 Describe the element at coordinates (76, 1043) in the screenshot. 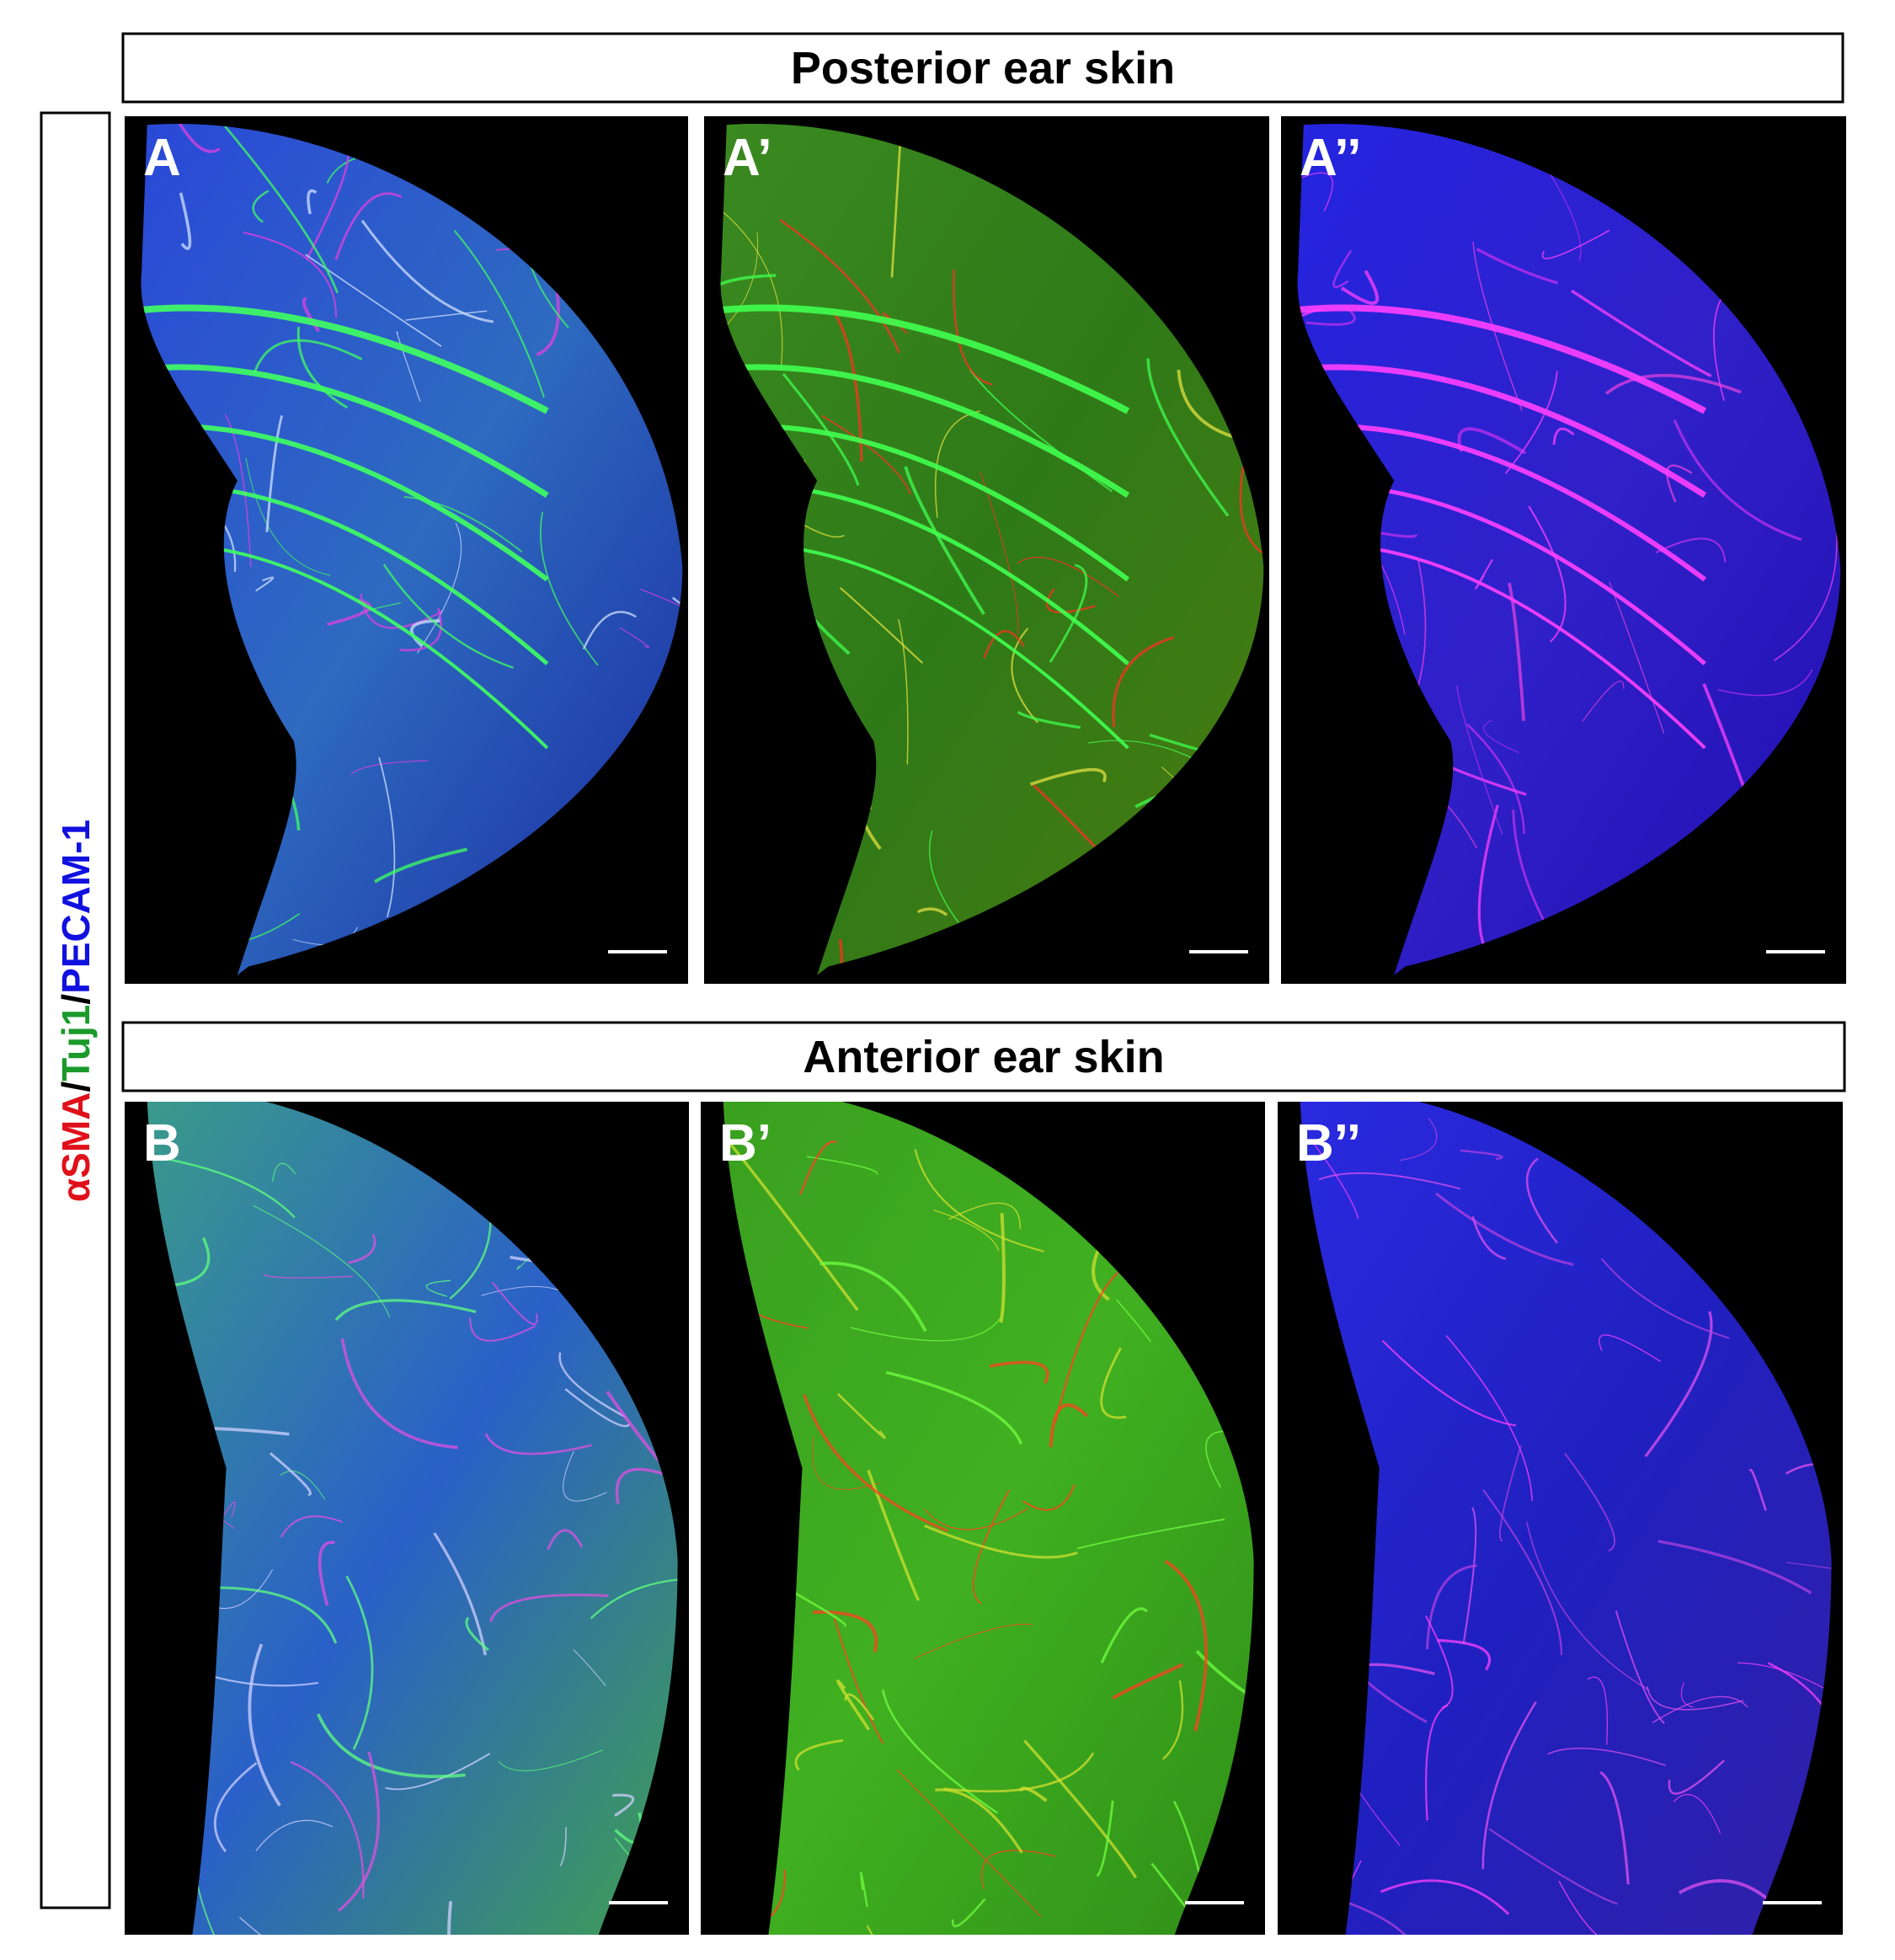

I see `marker-tuj1: Tuj1` at that location.